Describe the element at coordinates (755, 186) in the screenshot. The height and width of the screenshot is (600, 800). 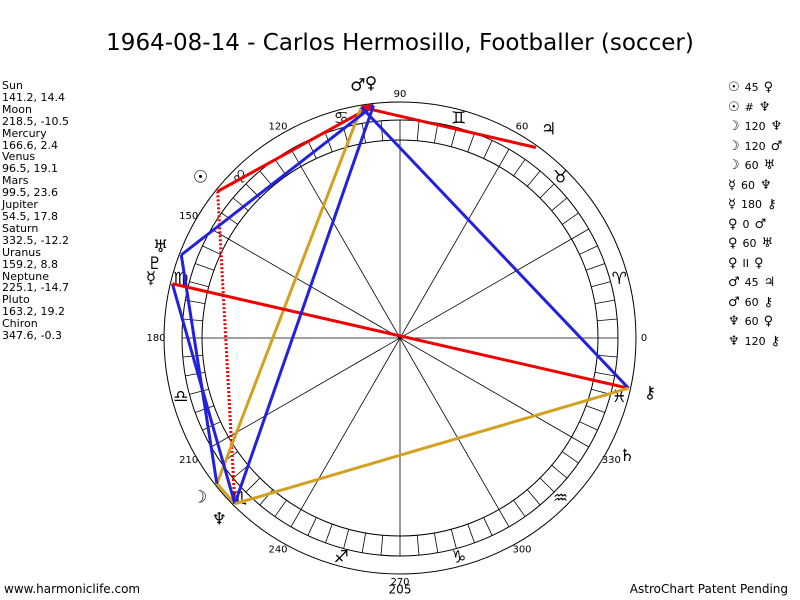
I see `aspect-row: ☿ 60 ♆` at that location.